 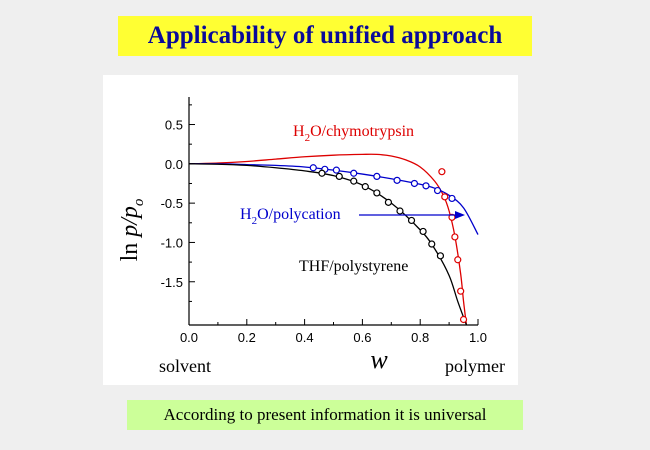 What do you see at coordinates (478, 337) in the screenshot?
I see `x-tick-label: 1.0` at bounding box center [478, 337].